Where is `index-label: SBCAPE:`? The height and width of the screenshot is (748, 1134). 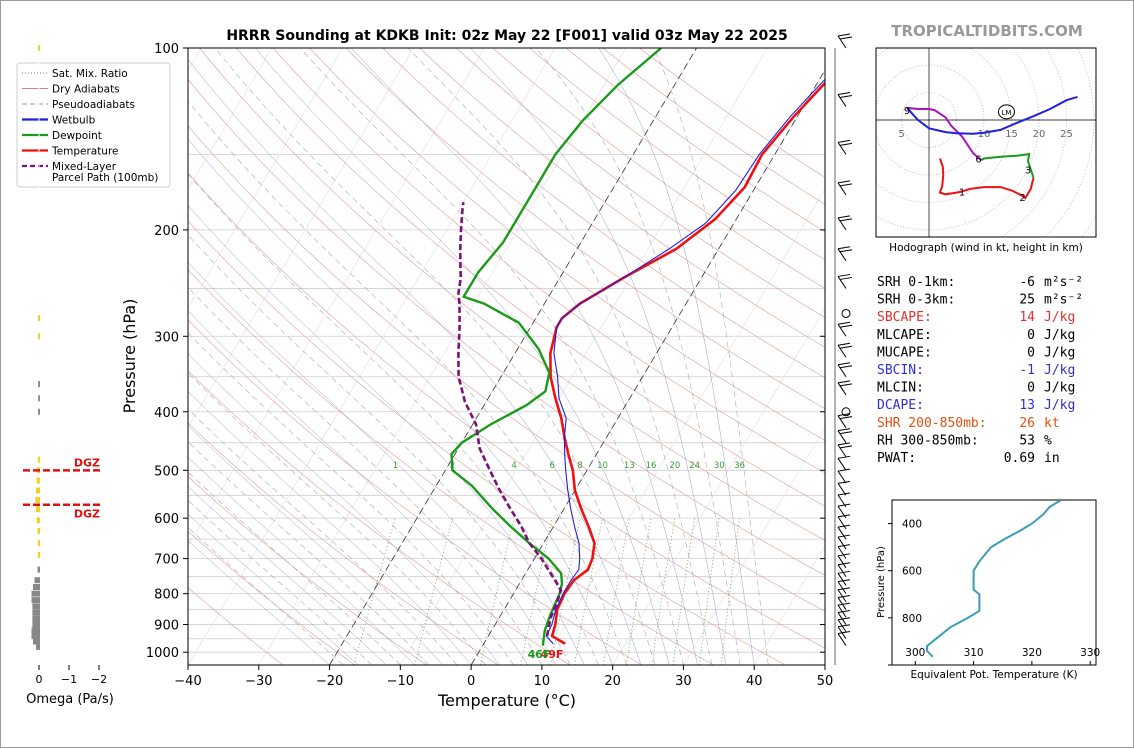 index-label: SBCAPE: is located at coordinates (904, 317).